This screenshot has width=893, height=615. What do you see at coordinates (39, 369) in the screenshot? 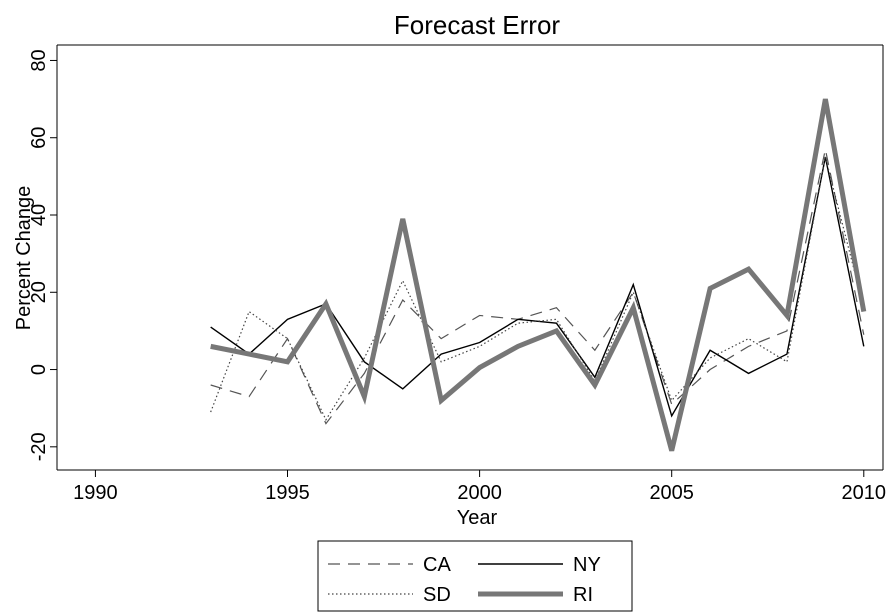
I see `y-tick-label: 0` at bounding box center [39, 369].